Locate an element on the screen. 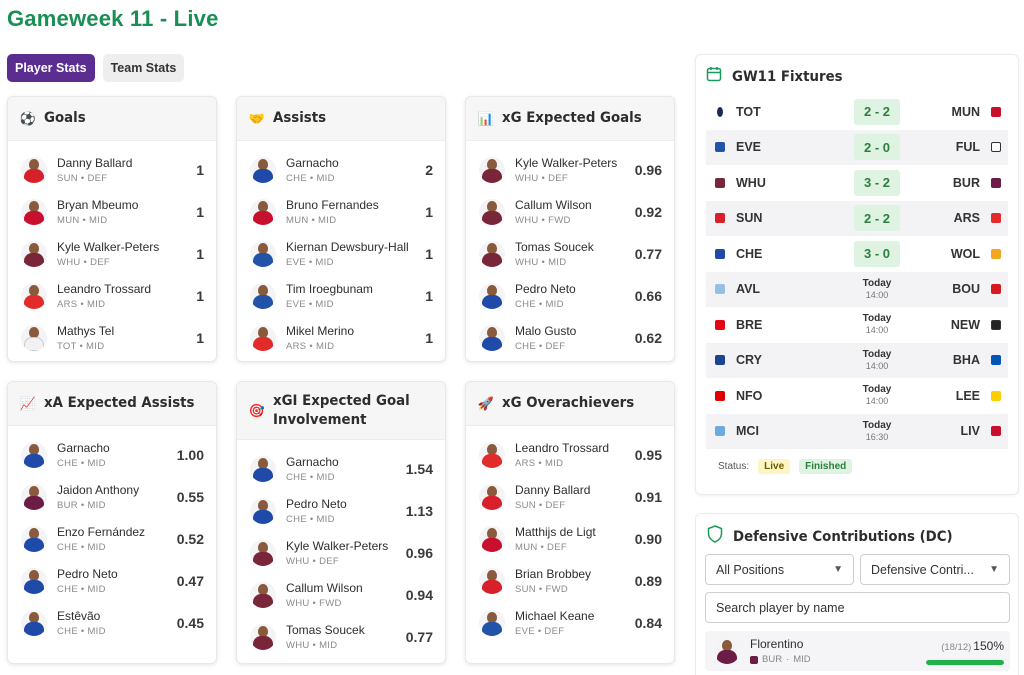 The height and width of the screenshot is (675, 1024). player-meta: MUN • DEF is located at coordinates (541, 547).